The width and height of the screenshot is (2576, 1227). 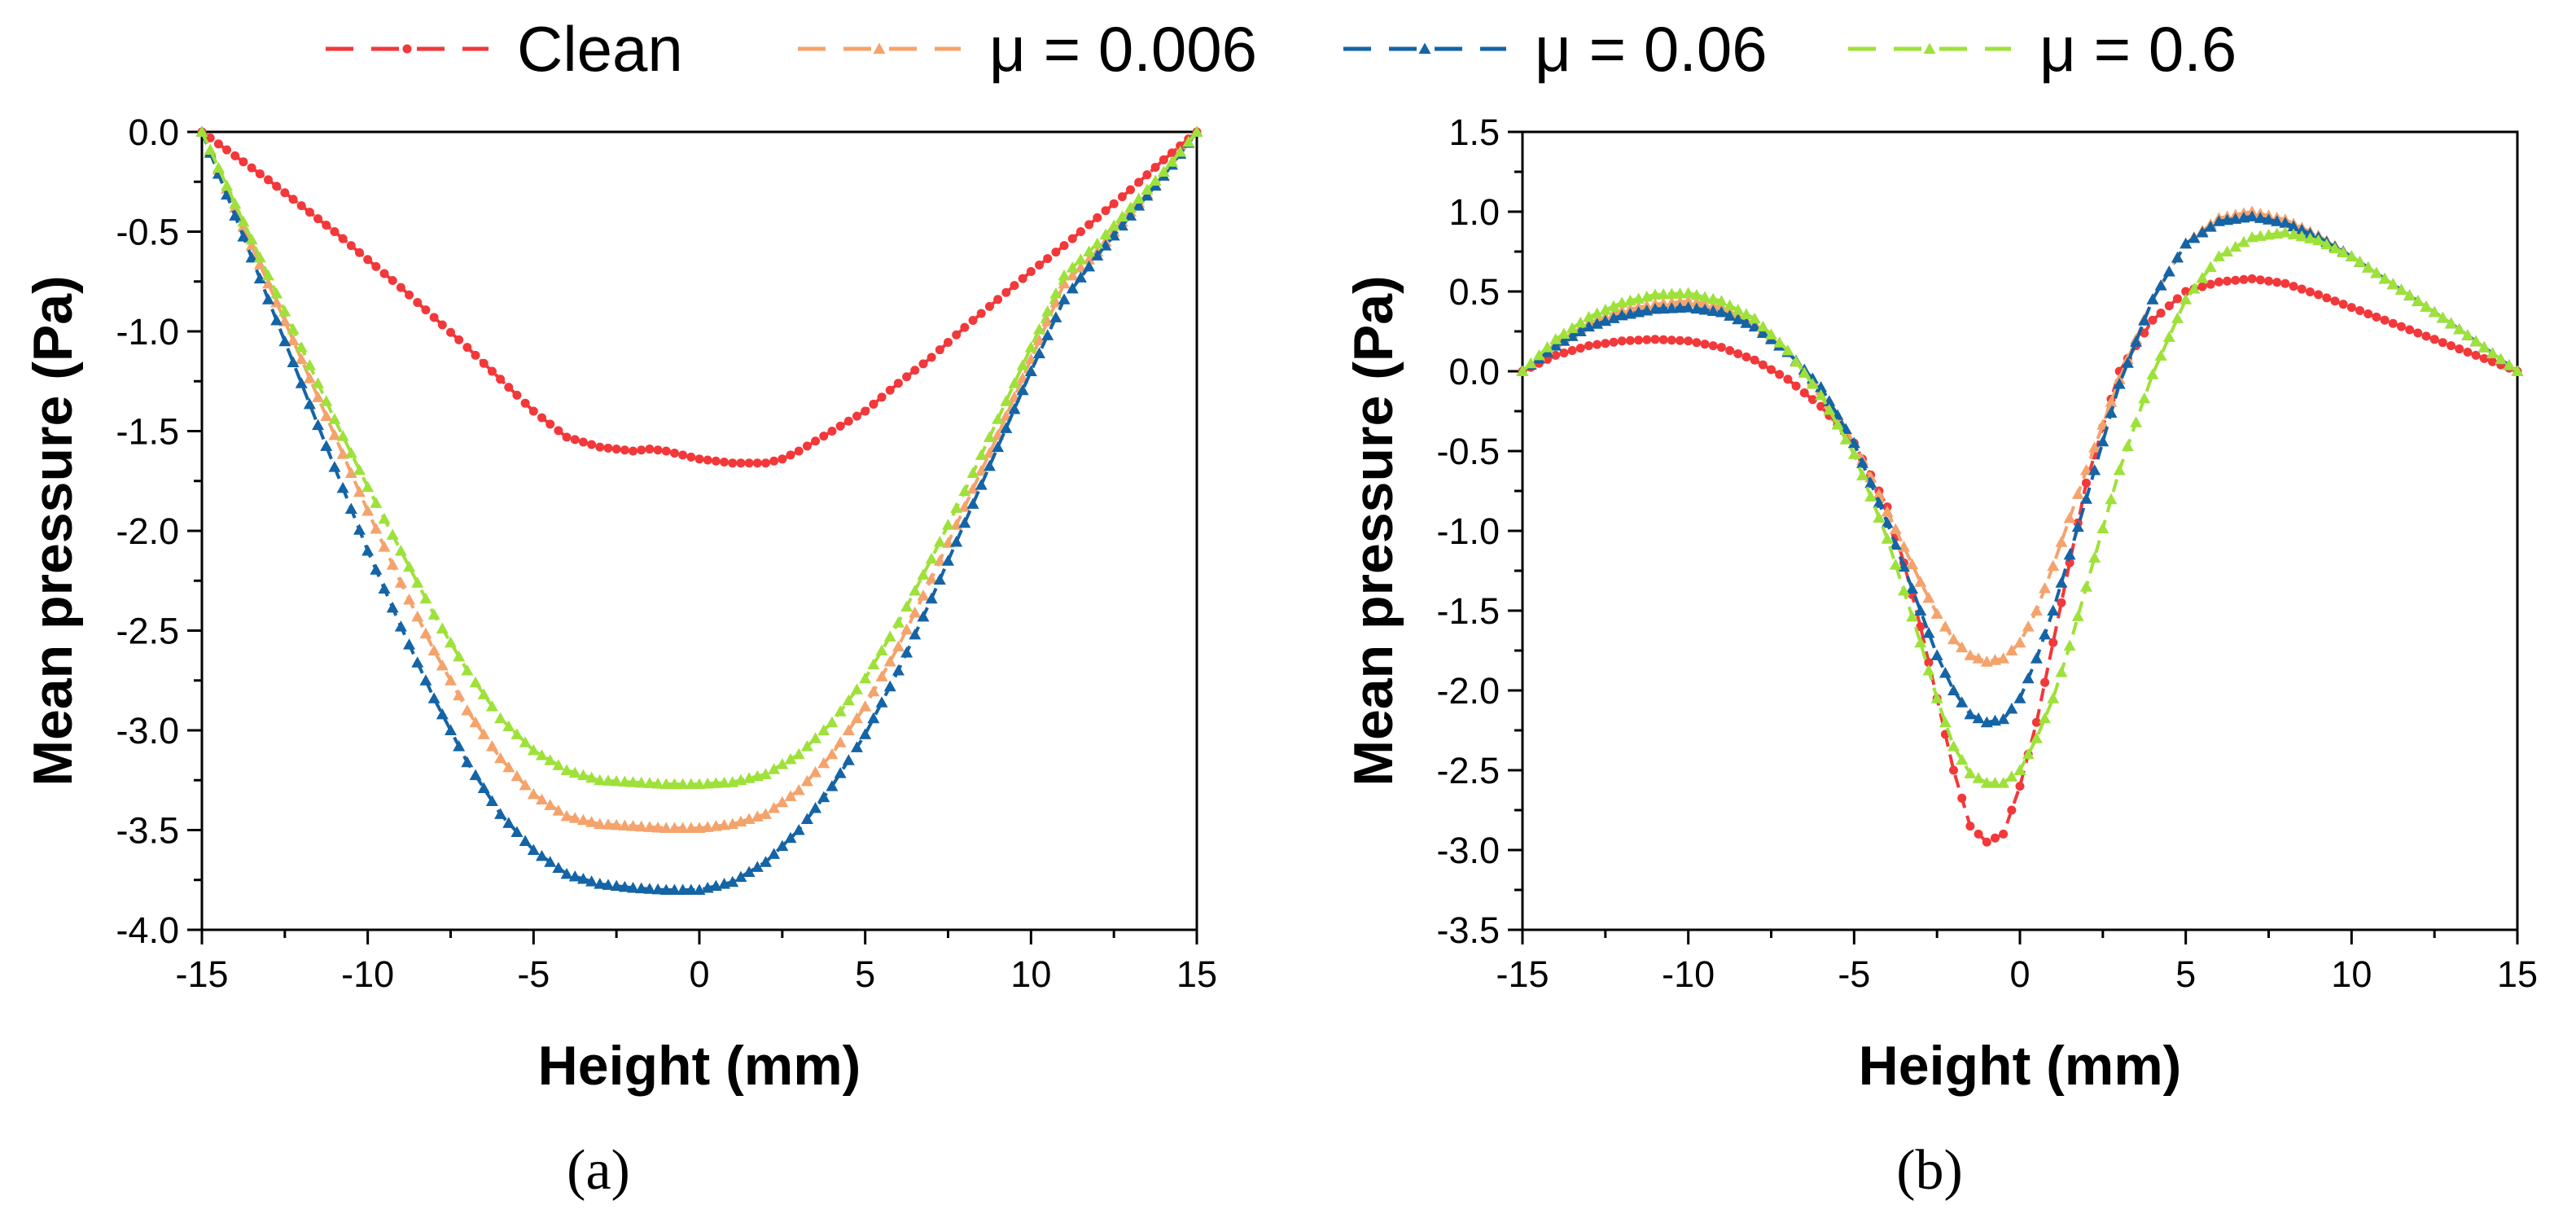 I want to click on panel-b-y-tick-label: 1.0, so click(x=1474, y=212).